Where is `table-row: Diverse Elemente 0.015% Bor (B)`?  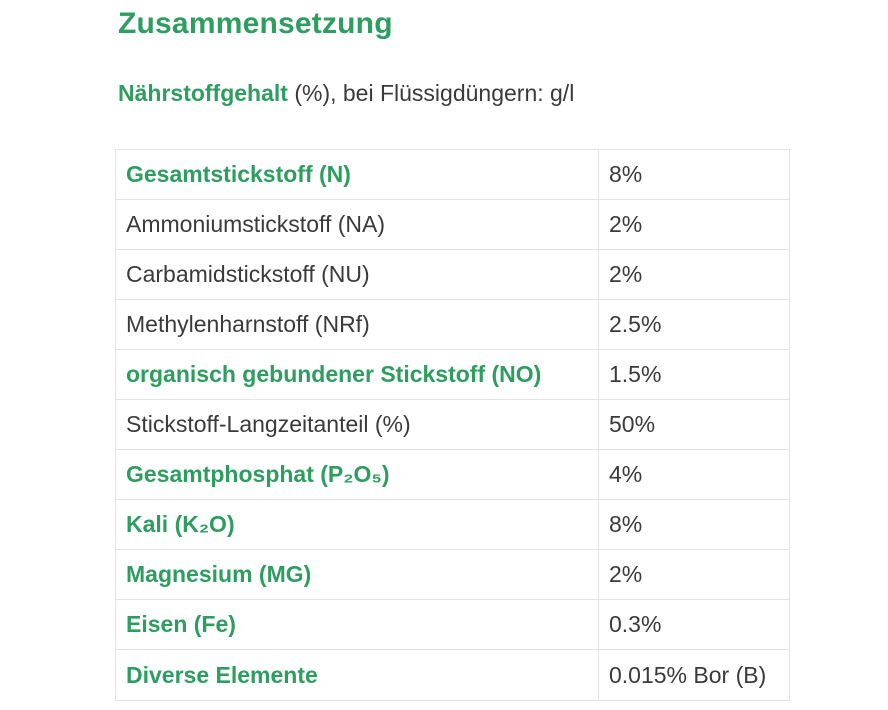 table-row: Diverse Elemente 0.015% Bor (B) is located at coordinates (452, 675).